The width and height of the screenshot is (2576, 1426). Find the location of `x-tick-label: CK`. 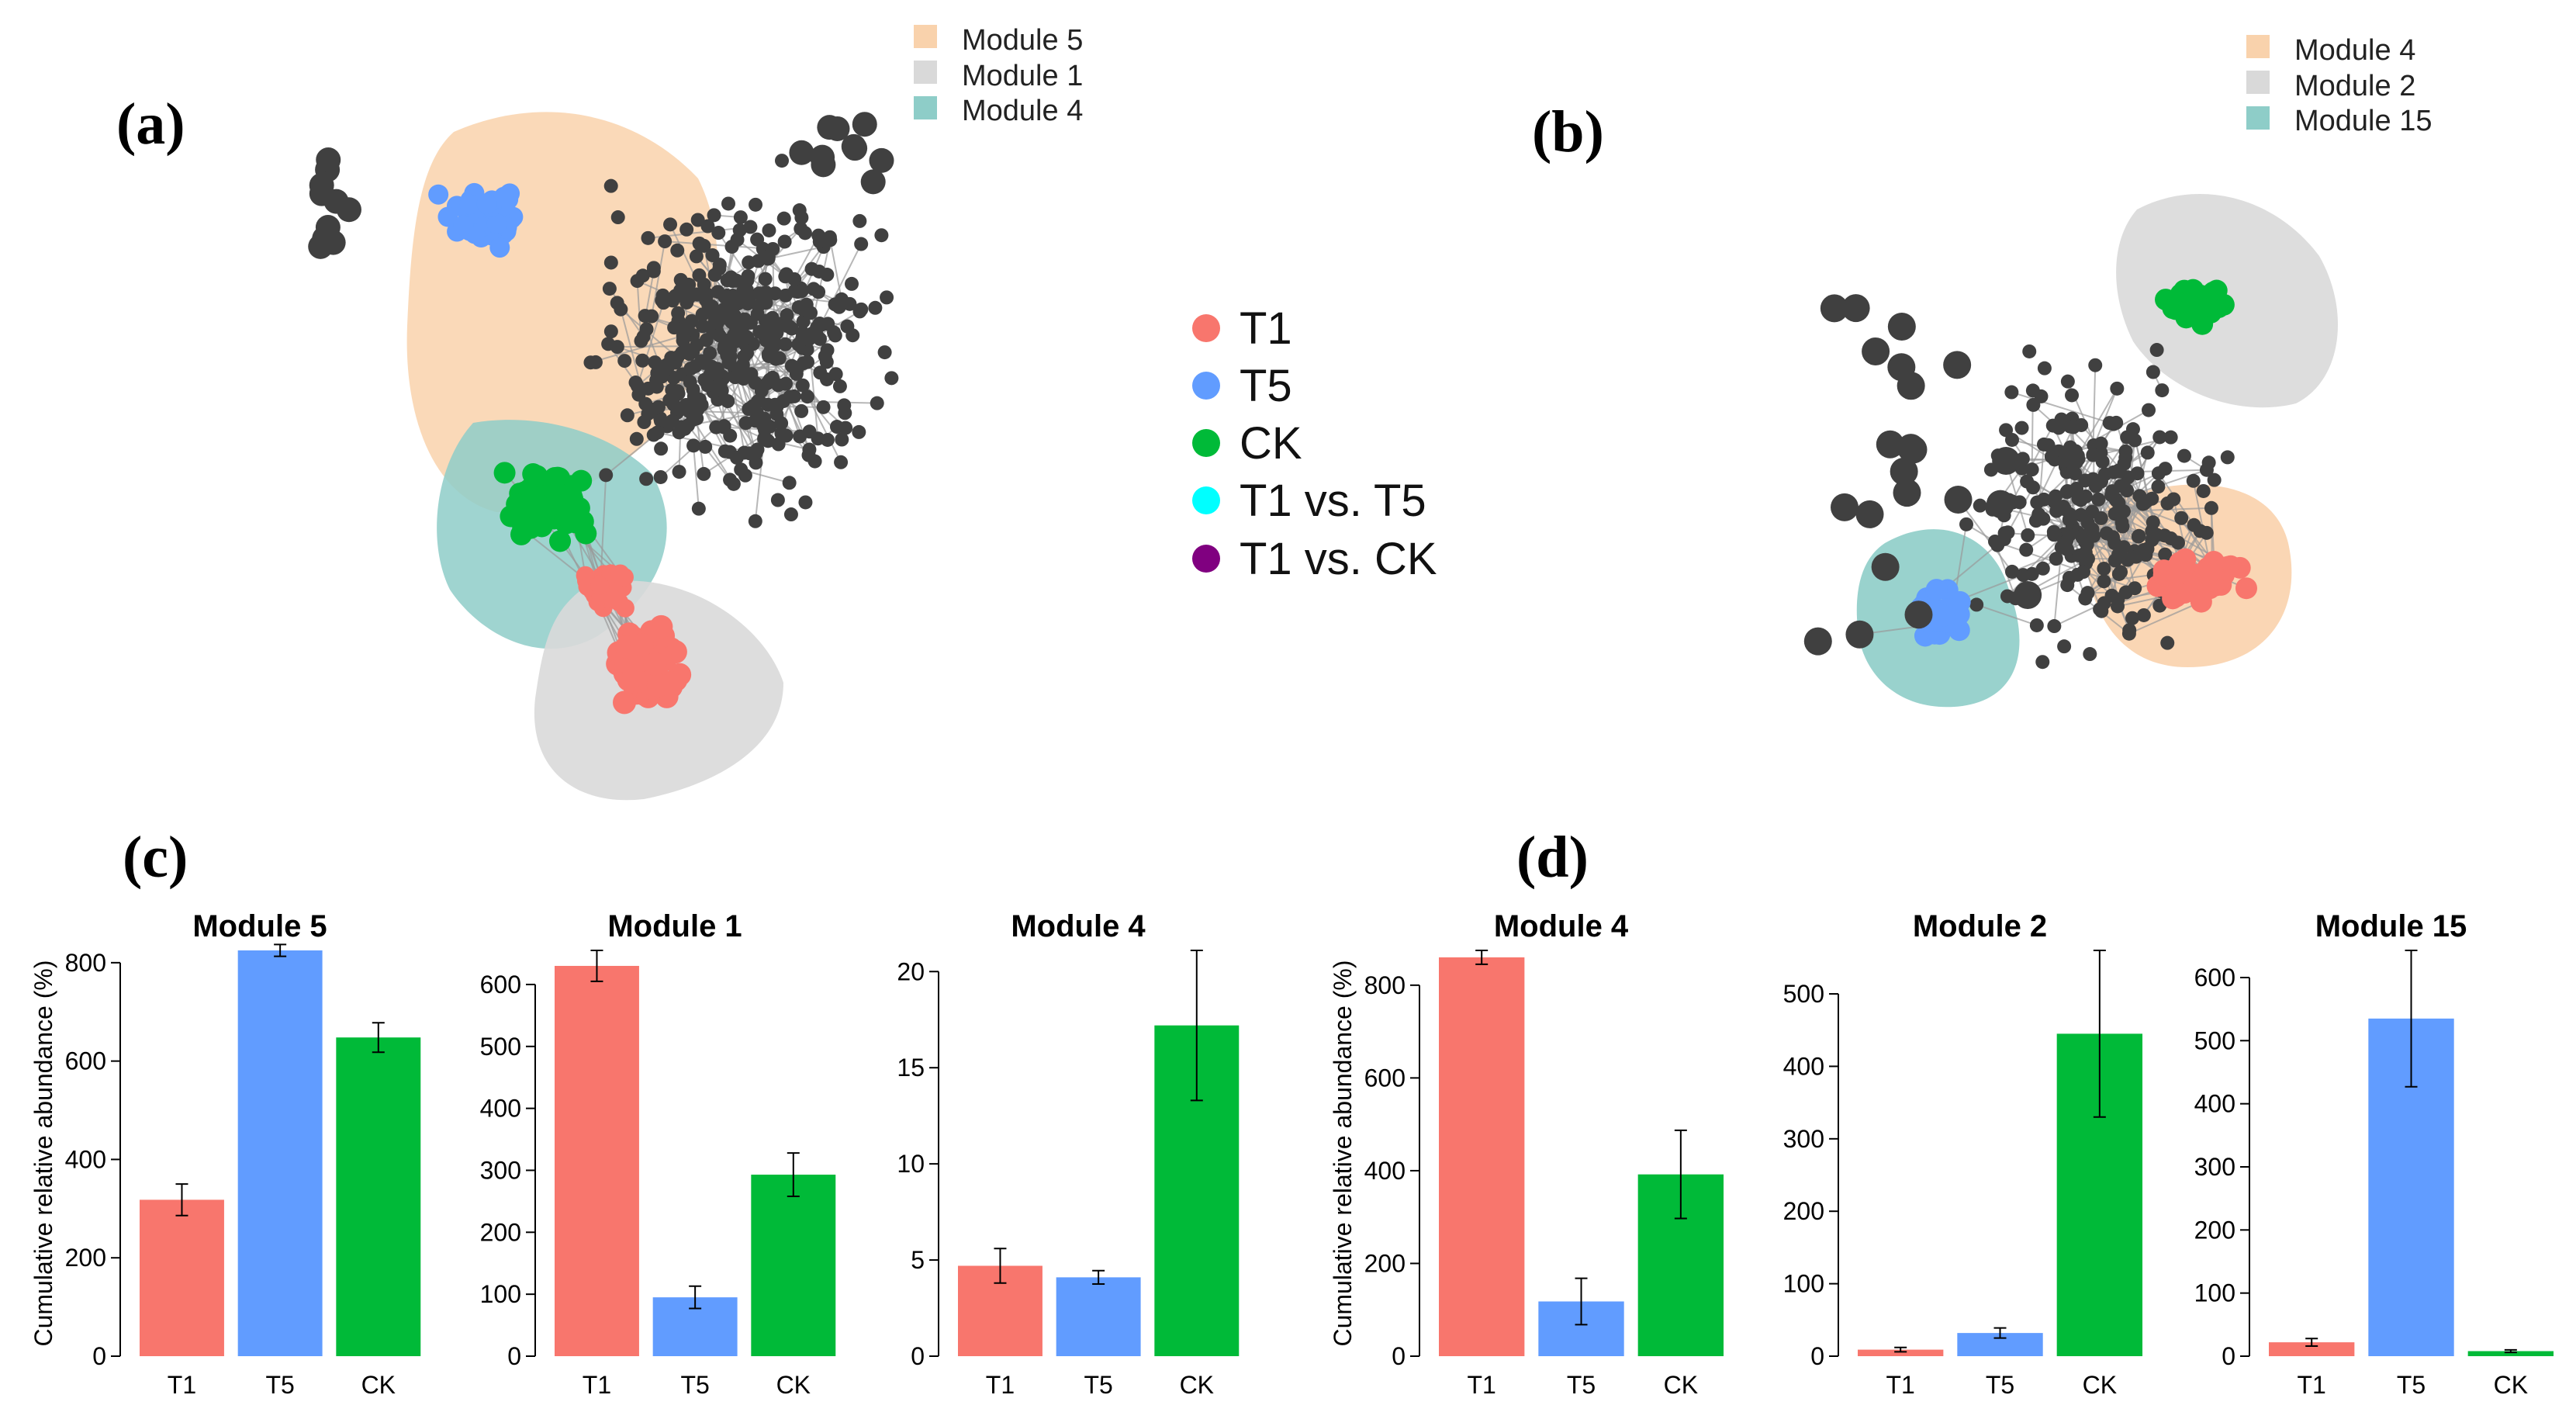

x-tick-label: CK is located at coordinates (2511, 1385).